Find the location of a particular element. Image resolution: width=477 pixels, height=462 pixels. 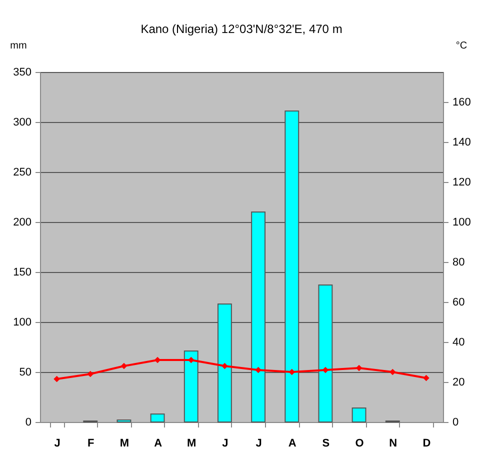

y2-tick-label: 100 is located at coordinates (461, 222).